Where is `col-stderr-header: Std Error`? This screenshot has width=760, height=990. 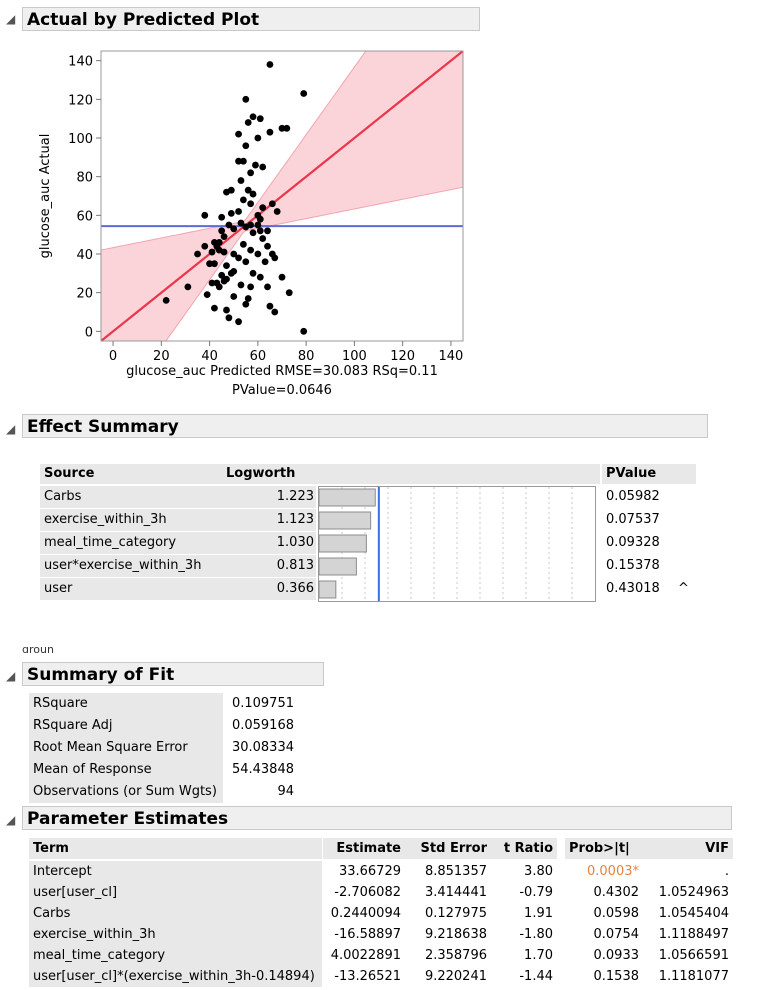
col-stderr-header: Std Error is located at coordinates (448, 848).